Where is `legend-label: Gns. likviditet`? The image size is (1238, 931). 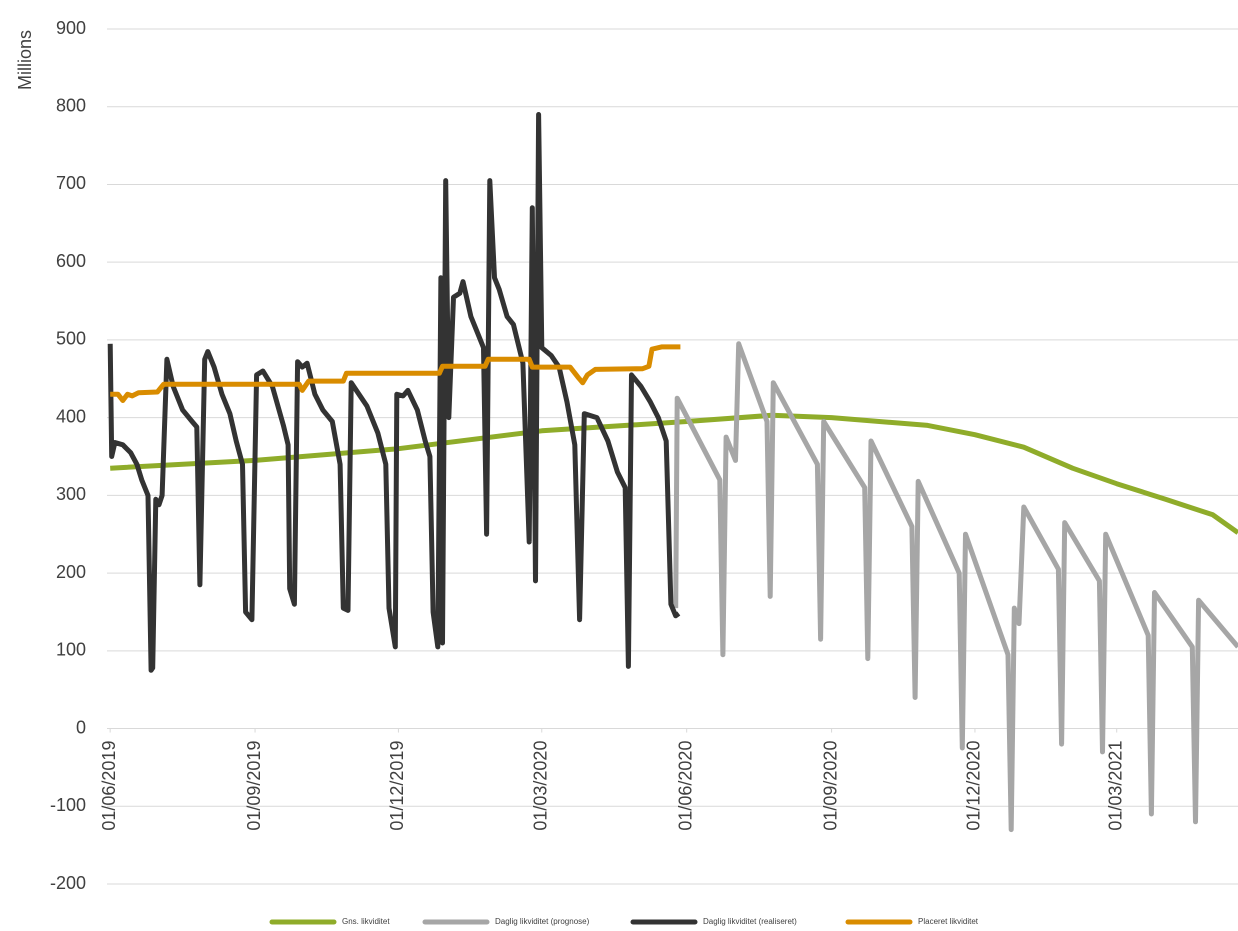 legend-label: Gns. likviditet is located at coordinates (366, 921).